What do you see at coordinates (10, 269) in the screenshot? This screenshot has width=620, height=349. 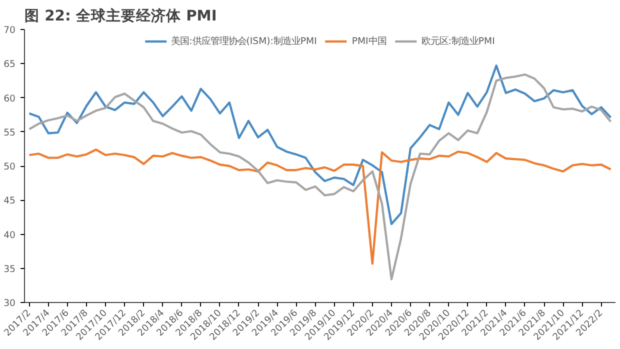 I see `y-tick-label: 35` at bounding box center [10, 269].